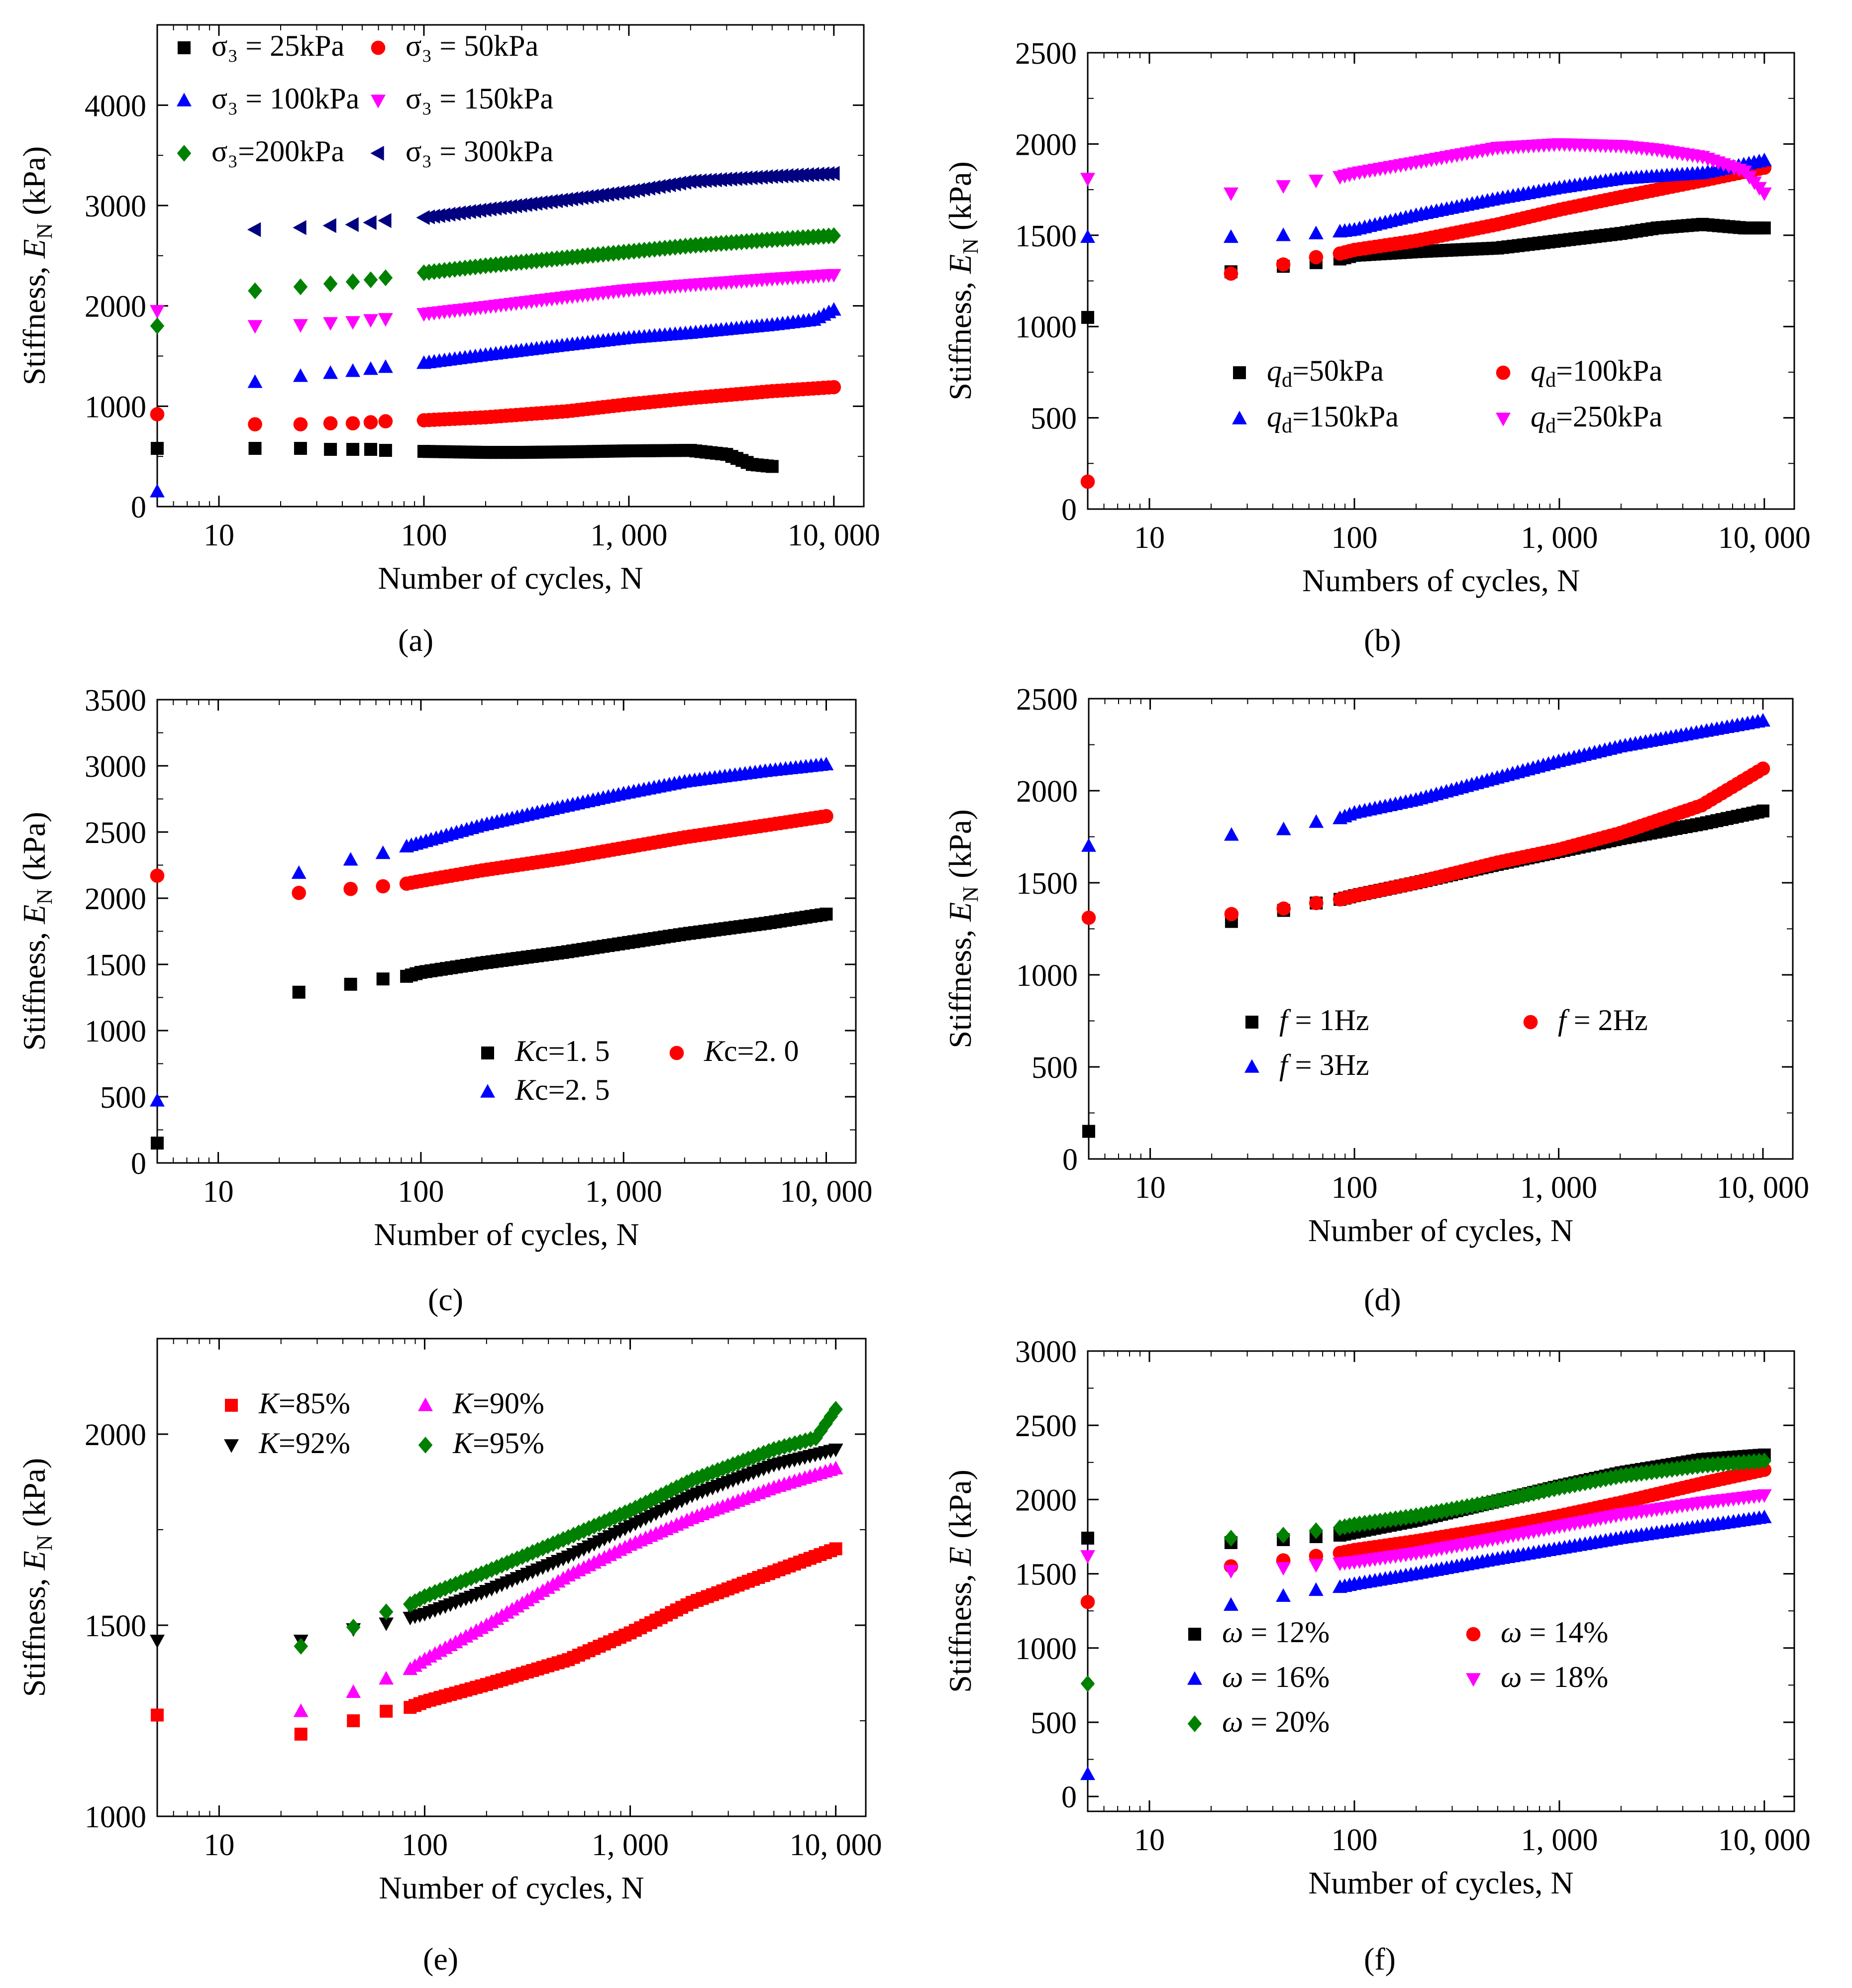 The height and width of the screenshot is (1988, 1852). What do you see at coordinates (1596, 373) in the screenshot?
I see `legend-label: qd=100kPa` at bounding box center [1596, 373].